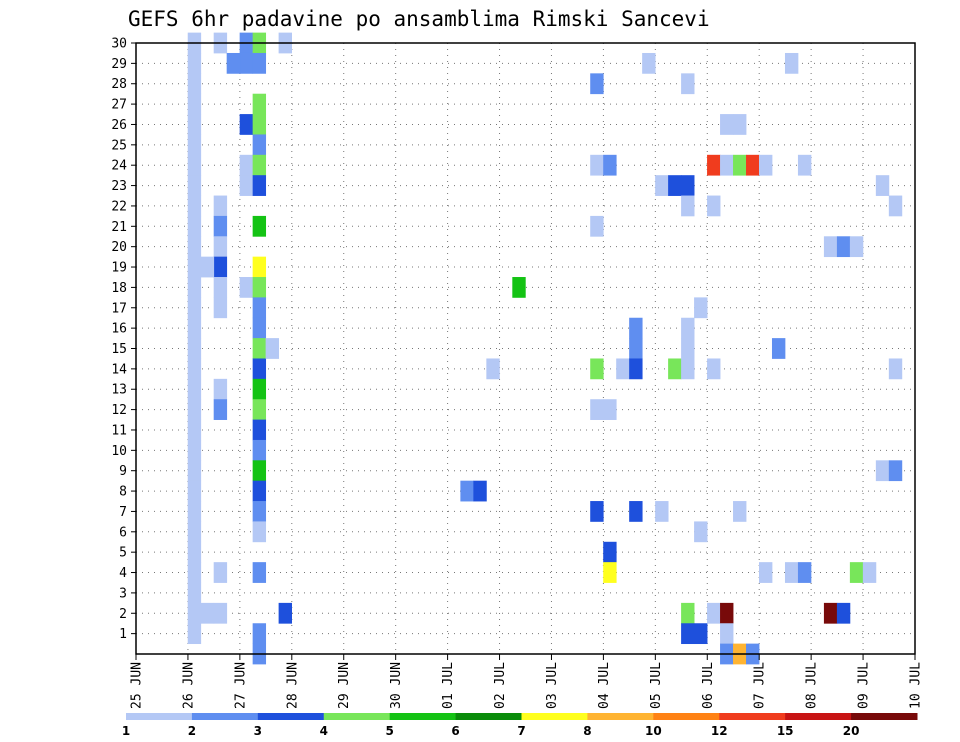  I want to click on x-tick-label: 04 JUL, so click(604, 685).